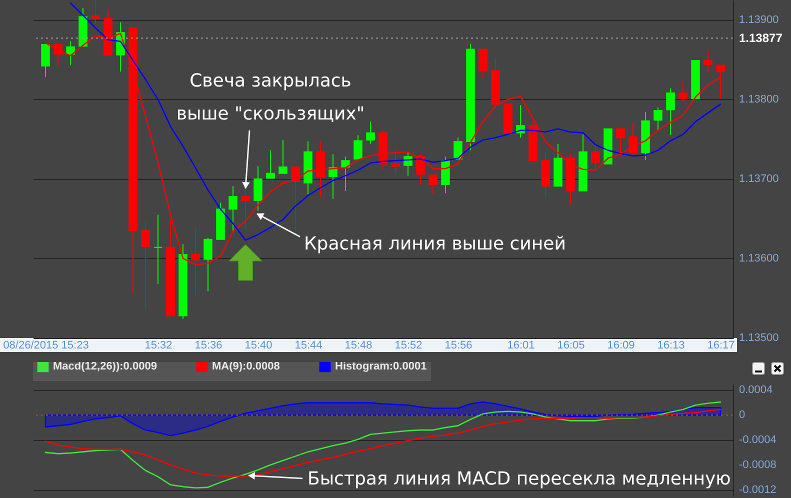  I want to click on x-tick-label: 16:01, so click(521, 346).